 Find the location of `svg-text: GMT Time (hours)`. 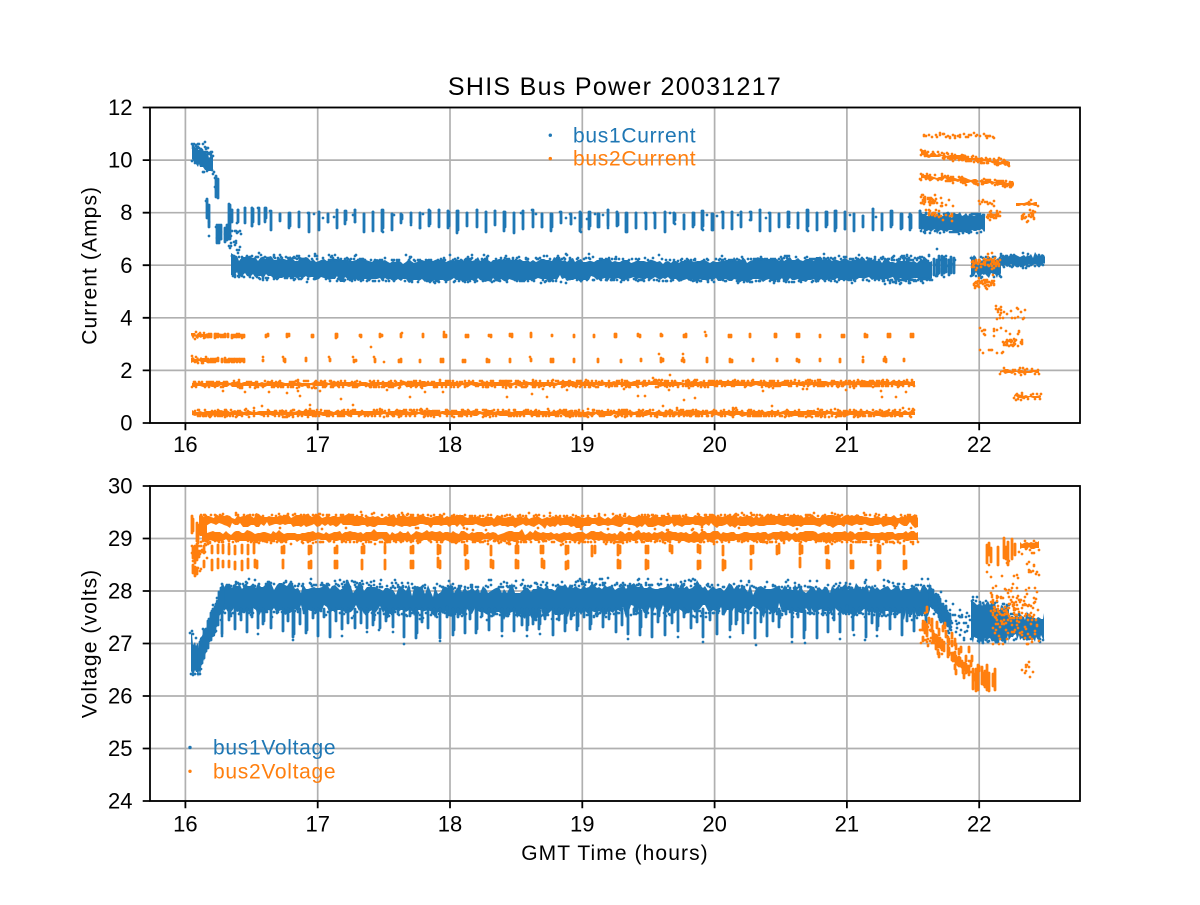

svg-text: GMT Time (hours) is located at coordinates (615, 853).